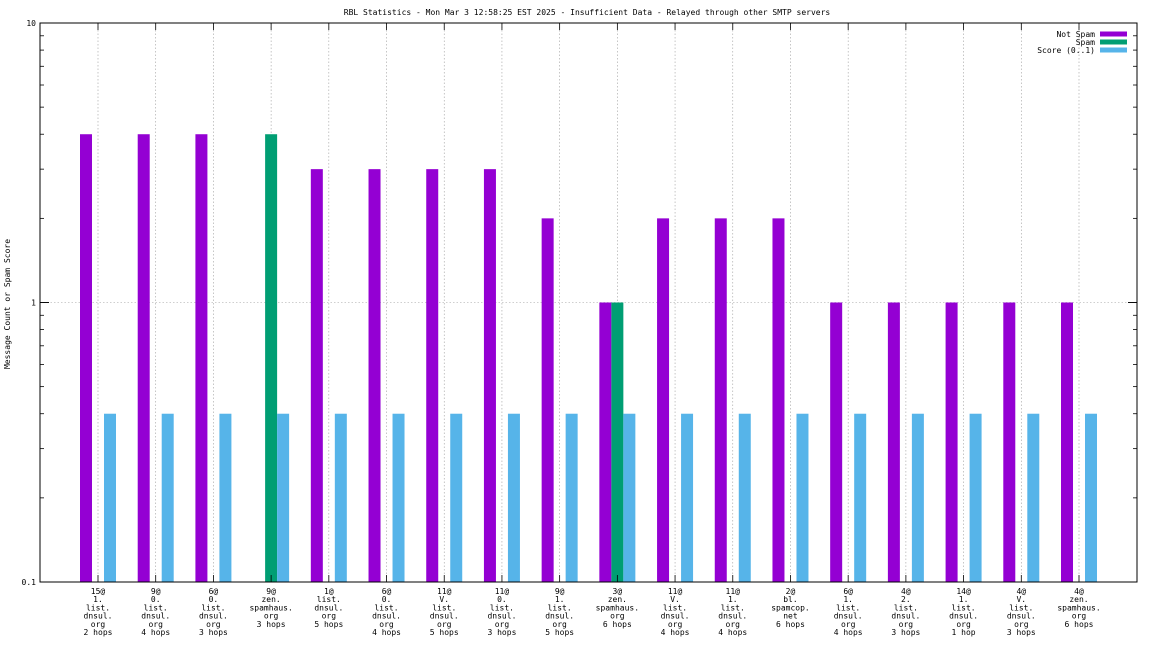 This screenshot has height=648, width=1152. I want to click on x-tick-label: 4@ 2. list. dnsul. org 3 hops, so click(905, 612).